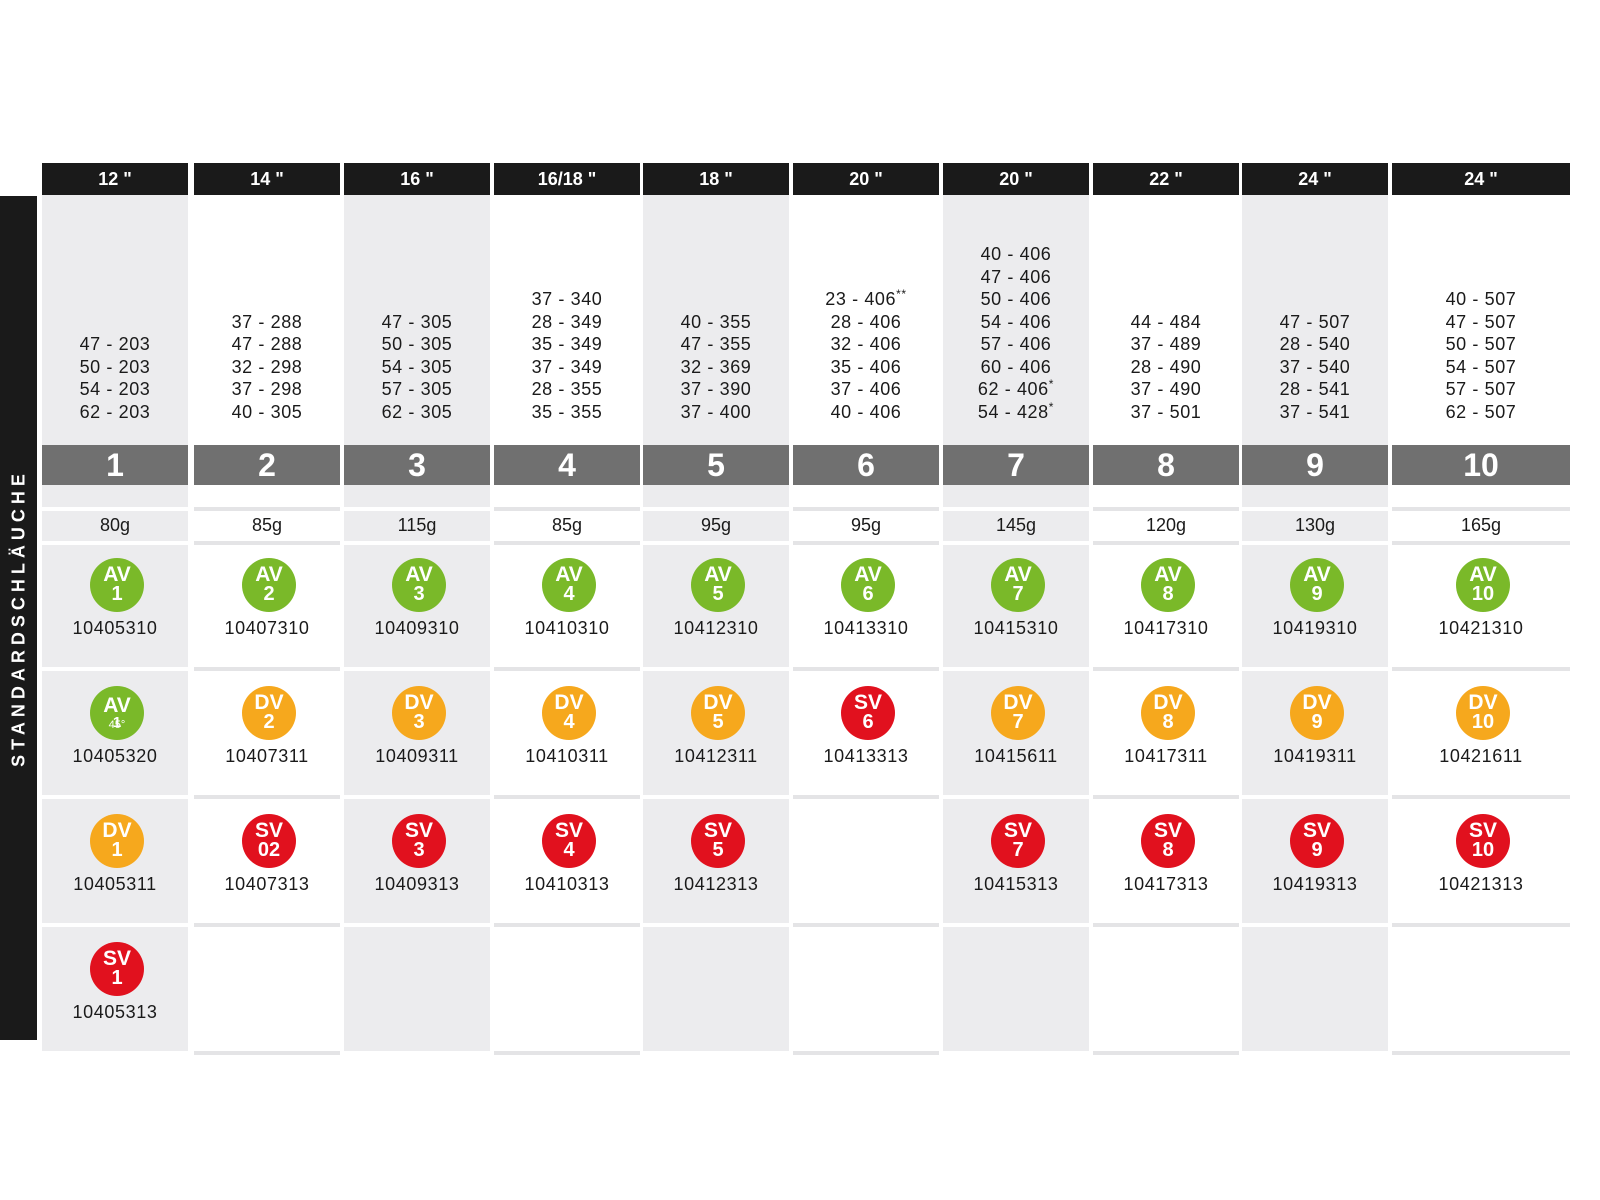 The height and width of the screenshot is (1200, 1600). Describe the element at coordinates (1481, 756) in the screenshot. I see `article-number: 10421611` at that location.